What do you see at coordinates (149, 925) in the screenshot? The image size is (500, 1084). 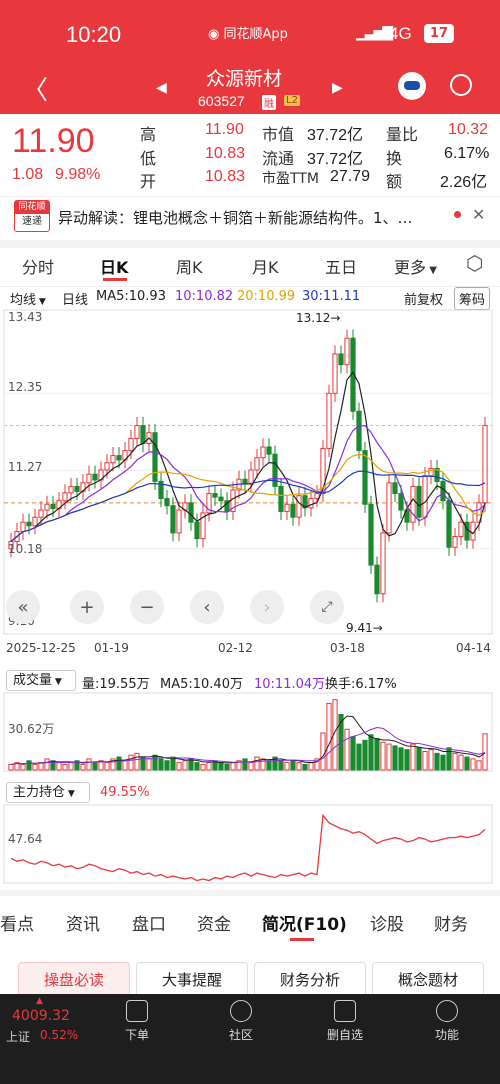 I see `section-tab-orderbook: 盘口` at bounding box center [149, 925].